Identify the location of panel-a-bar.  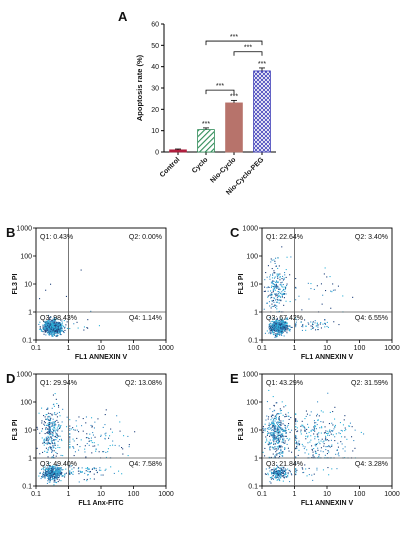
(234, 127).